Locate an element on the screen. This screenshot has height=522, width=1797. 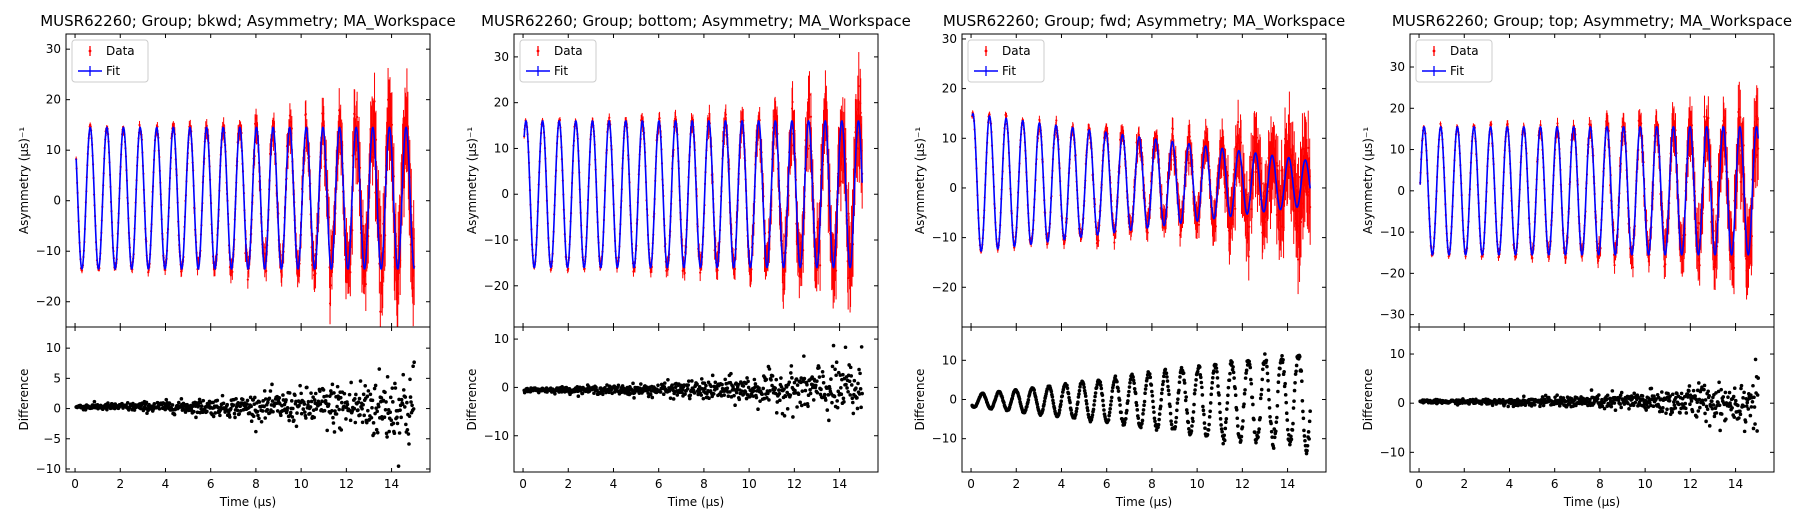
asymmetry-plot-area is located at coordinates (245, 197).